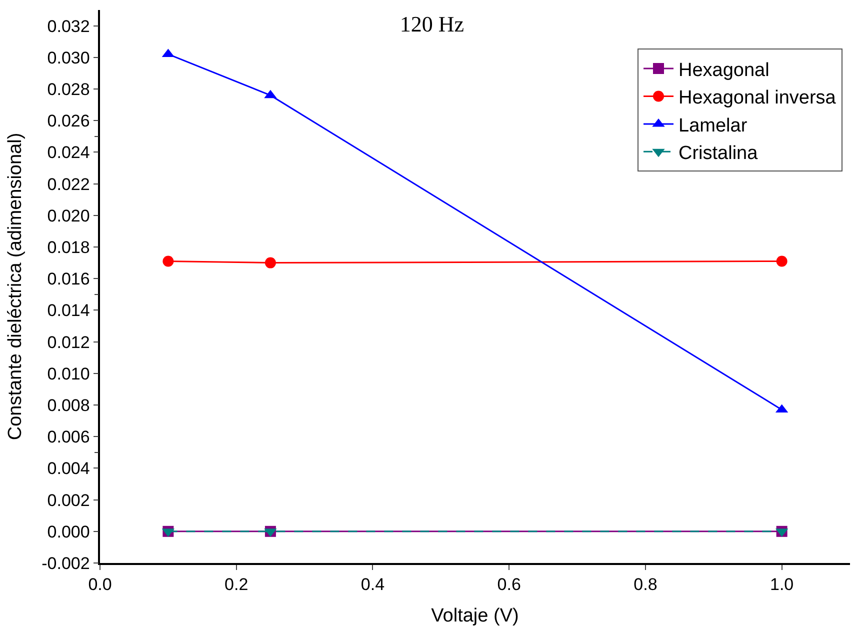 This screenshot has width=864, height=638. Describe the element at coordinates (68, 405) in the screenshot. I see `y-tick-label: 0.008` at that location.